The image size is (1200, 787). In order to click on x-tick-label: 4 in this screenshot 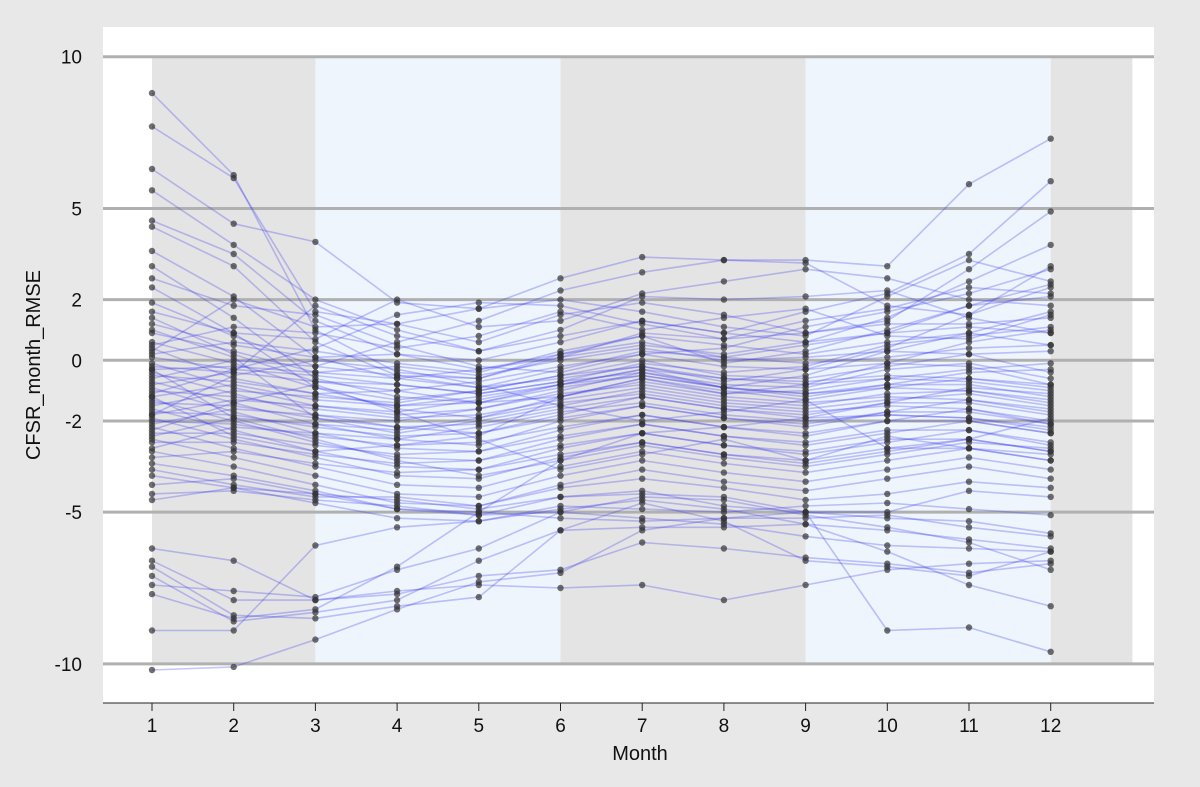, I will do `click(397, 726)`.